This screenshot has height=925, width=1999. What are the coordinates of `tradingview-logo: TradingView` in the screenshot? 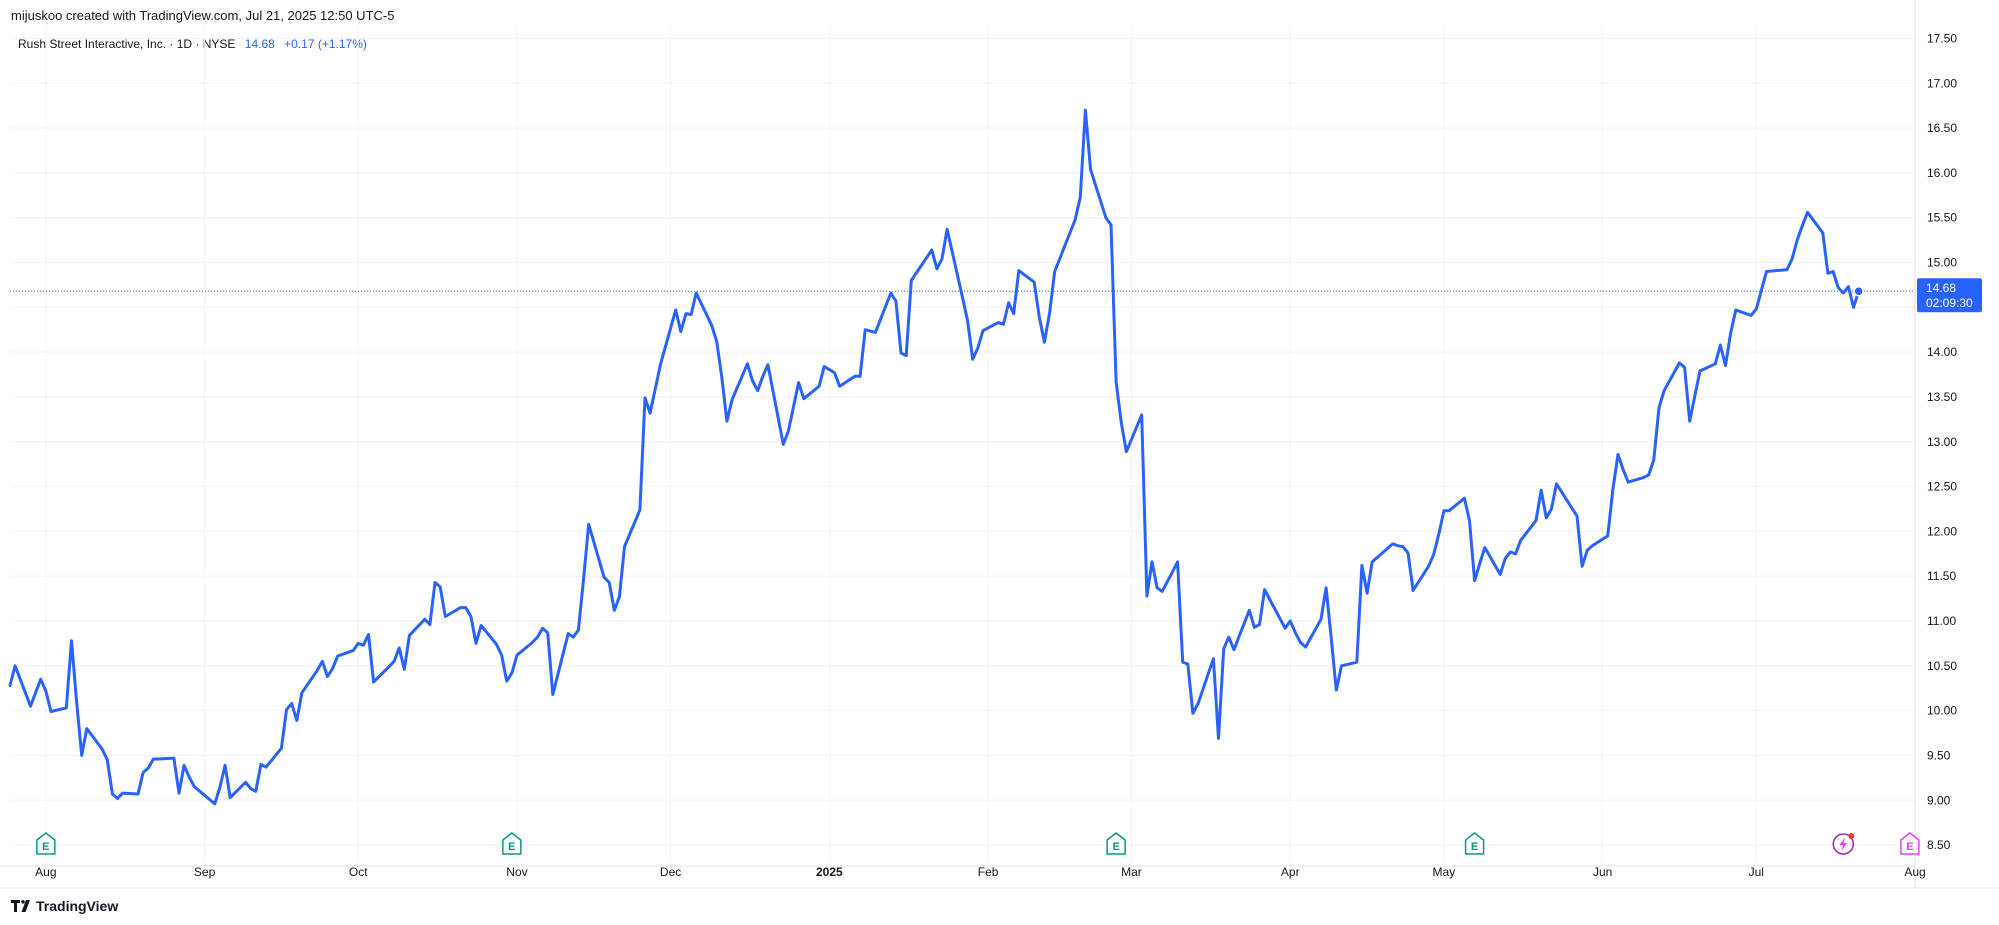 It's located at (64, 906).